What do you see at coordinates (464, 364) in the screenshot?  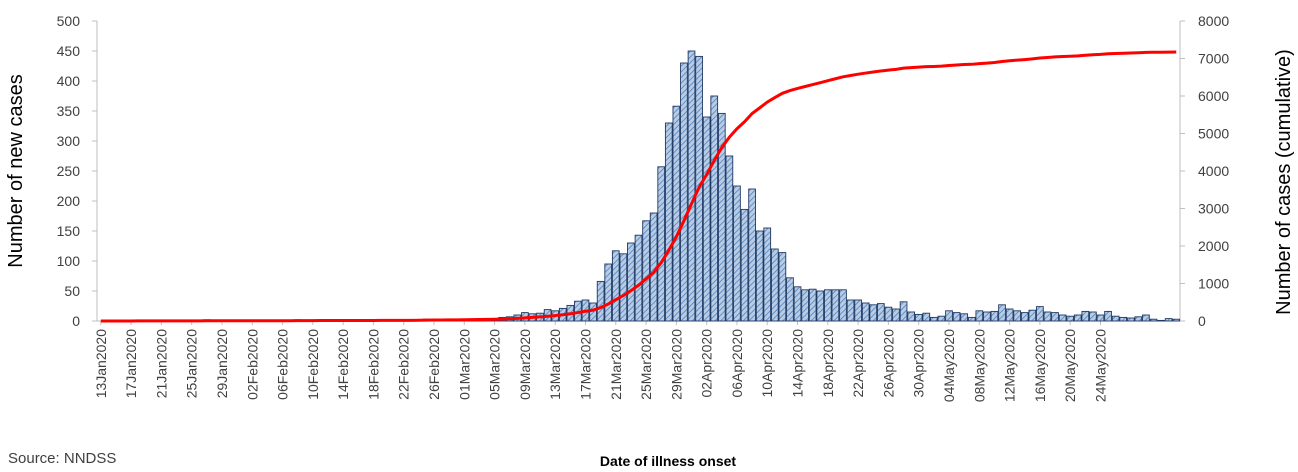 I see `x-tick-label: 01Mar2020` at bounding box center [464, 364].